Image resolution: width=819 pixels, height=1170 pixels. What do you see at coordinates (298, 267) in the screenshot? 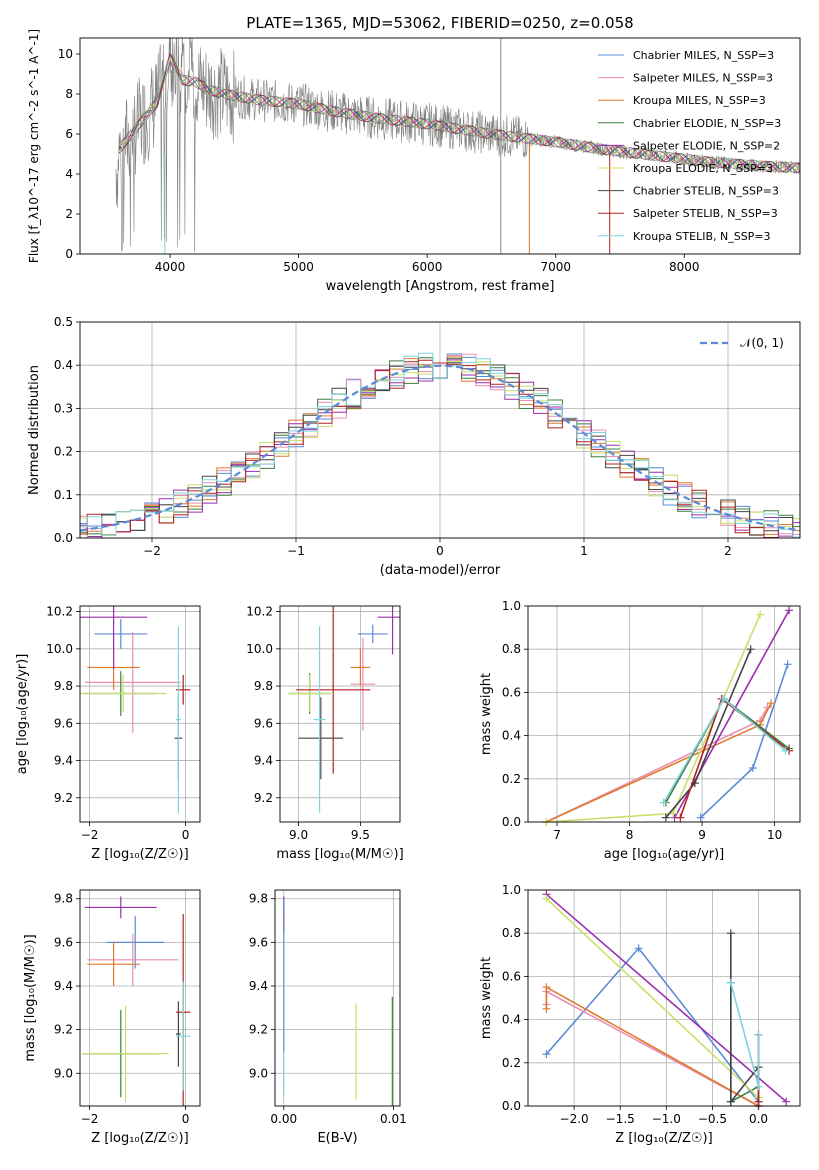
I see `x-tick-label: 5000` at bounding box center [298, 267].